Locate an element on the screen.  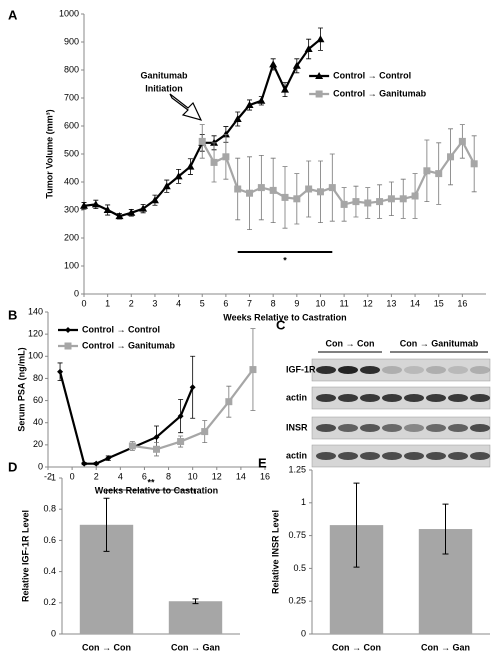
y-tick-label: 400 is located at coordinates (71, 181).